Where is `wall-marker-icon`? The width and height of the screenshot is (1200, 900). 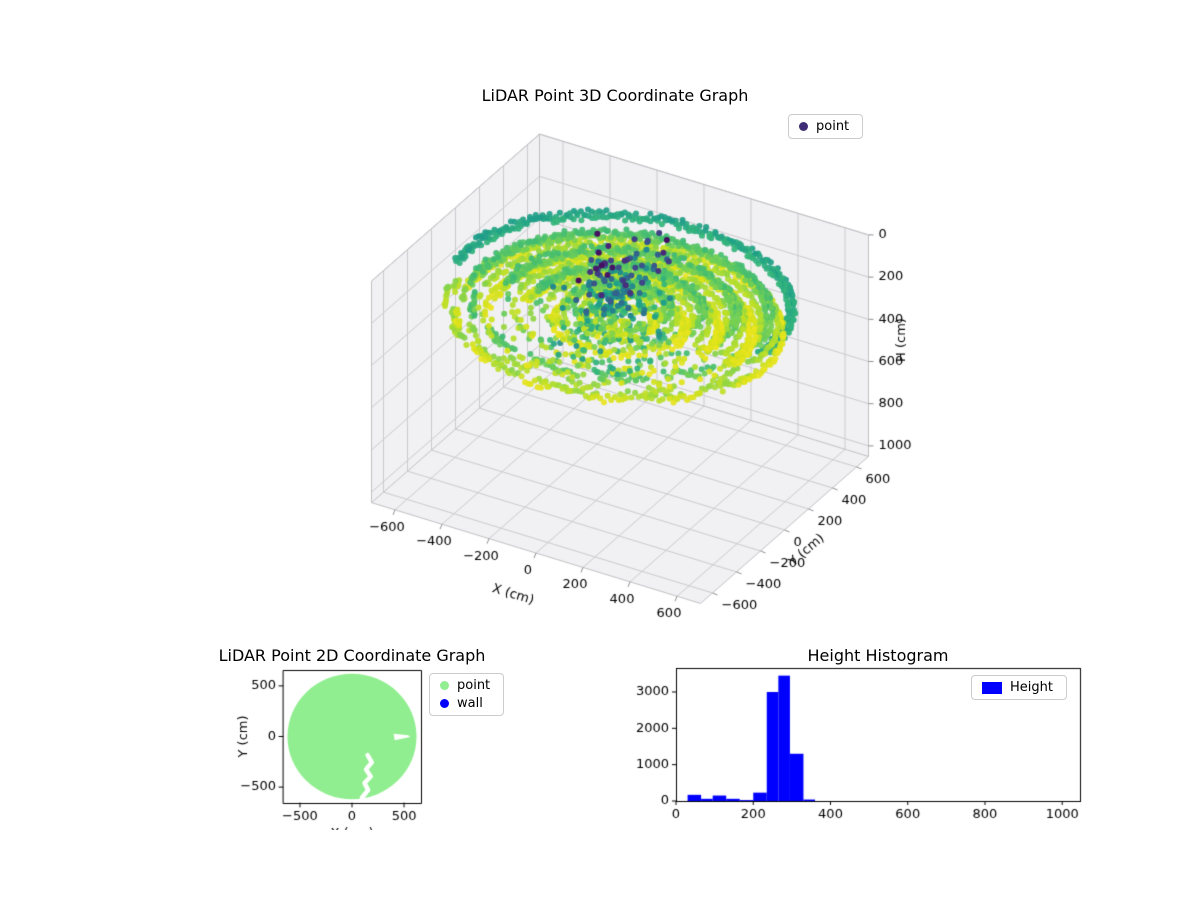 wall-marker-icon is located at coordinates (444, 703).